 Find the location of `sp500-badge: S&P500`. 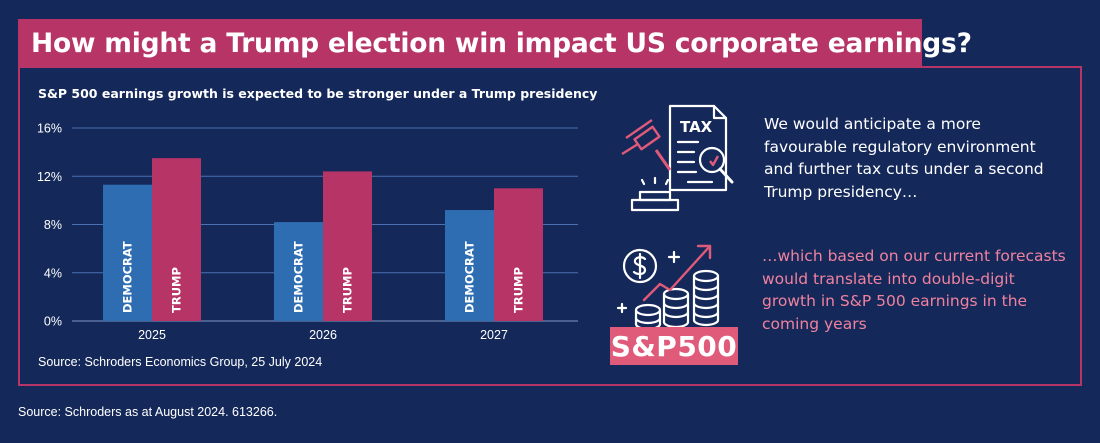

sp500-badge: S&P500 is located at coordinates (674, 346).